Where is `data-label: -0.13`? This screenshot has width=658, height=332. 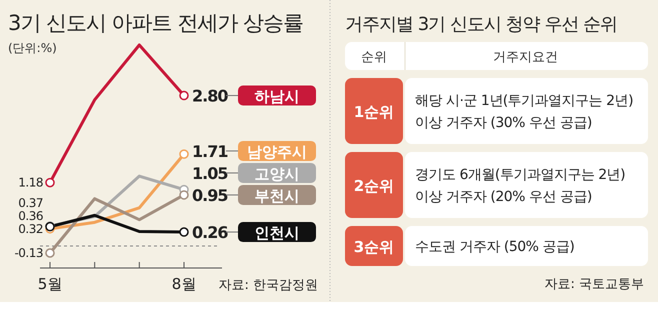
data-label: -0.13 is located at coordinates (28, 253).